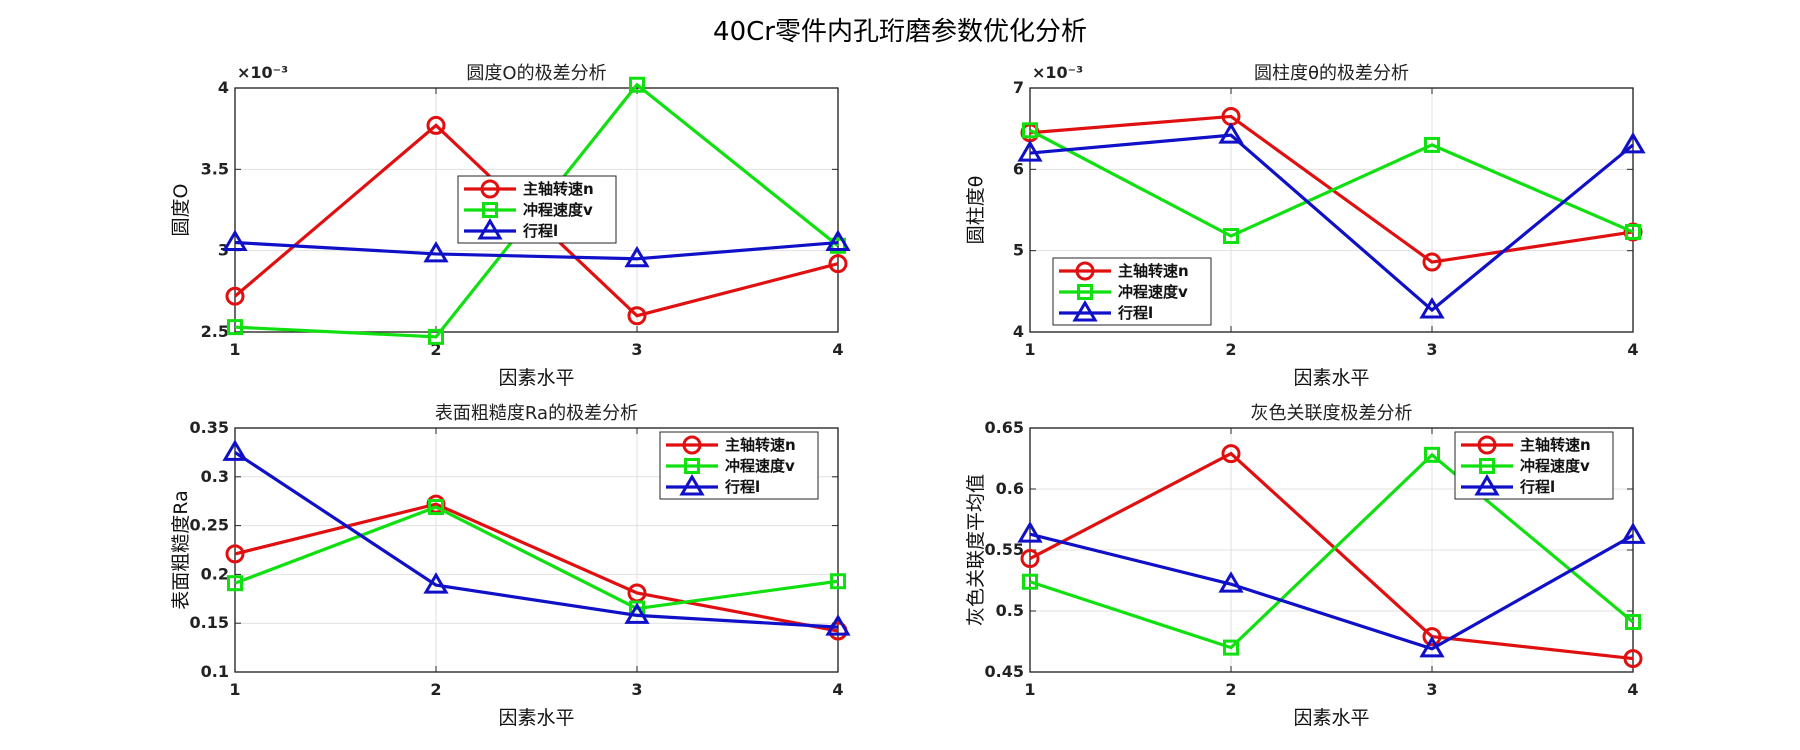  I want to click on axes-frame, so click(536, 550).